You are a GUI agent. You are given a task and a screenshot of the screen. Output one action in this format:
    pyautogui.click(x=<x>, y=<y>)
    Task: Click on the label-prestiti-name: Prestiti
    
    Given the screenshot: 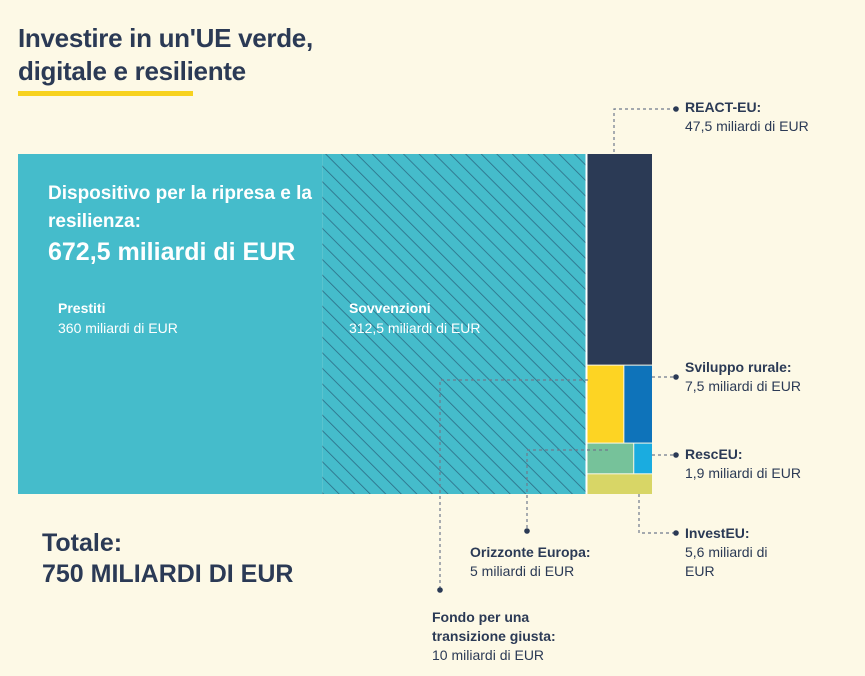 What is the action you would take?
    pyautogui.click(x=82, y=308)
    